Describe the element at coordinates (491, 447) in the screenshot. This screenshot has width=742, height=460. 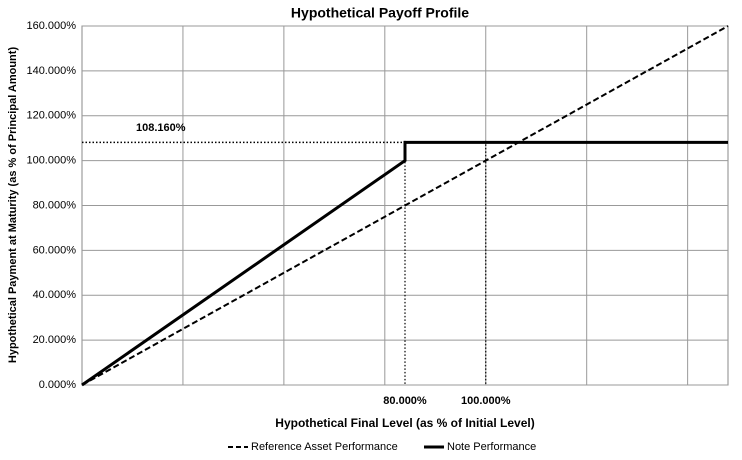
I see `legend-label: Note Performance` at that location.